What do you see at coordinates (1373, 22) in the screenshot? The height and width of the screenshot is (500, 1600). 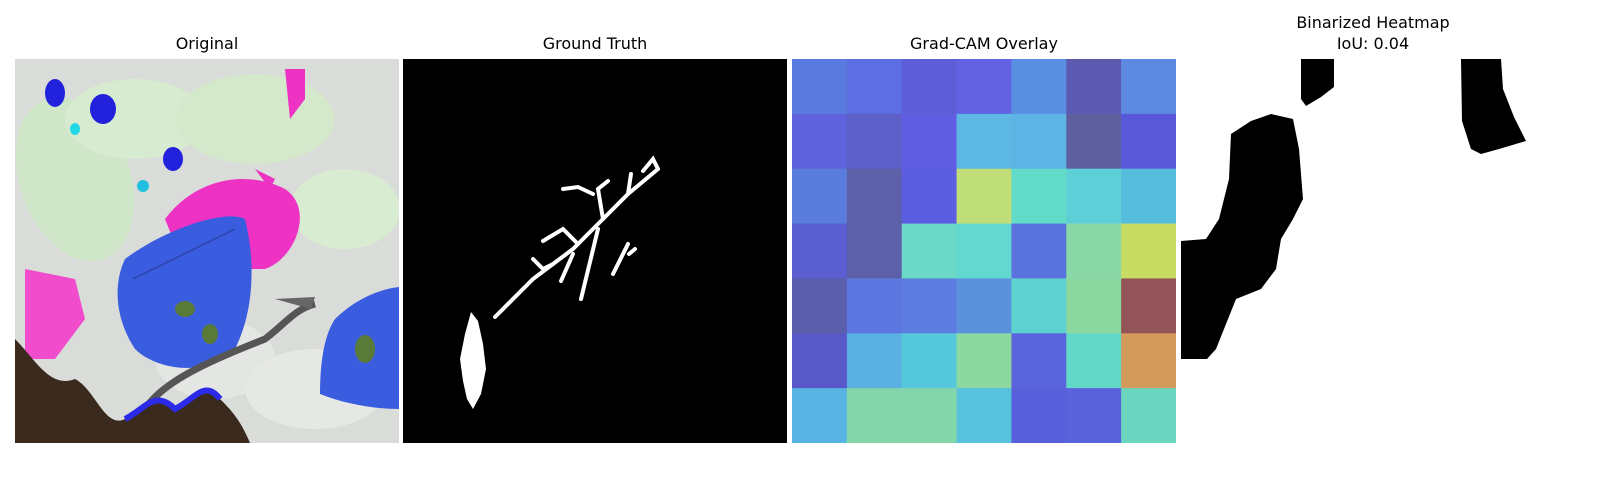 I see `panel-title-binarized-heatmap: Binarized Heatmap` at bounding box center [1373, 22].